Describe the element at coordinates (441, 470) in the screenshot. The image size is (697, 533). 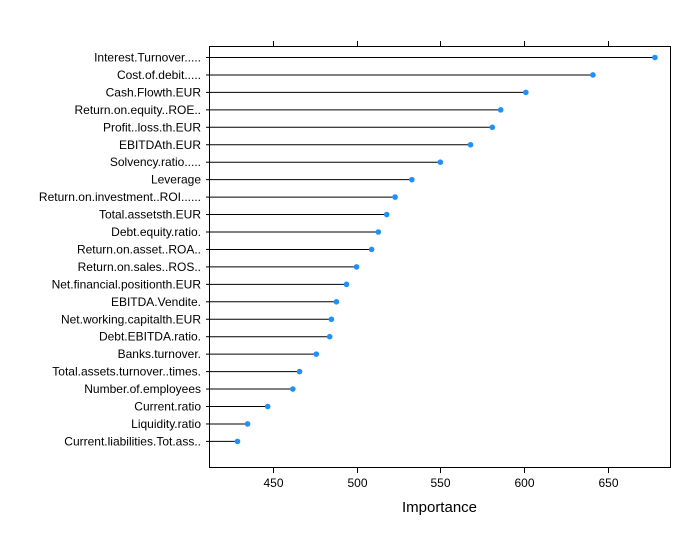
I see `bottom-ticks` at that location.